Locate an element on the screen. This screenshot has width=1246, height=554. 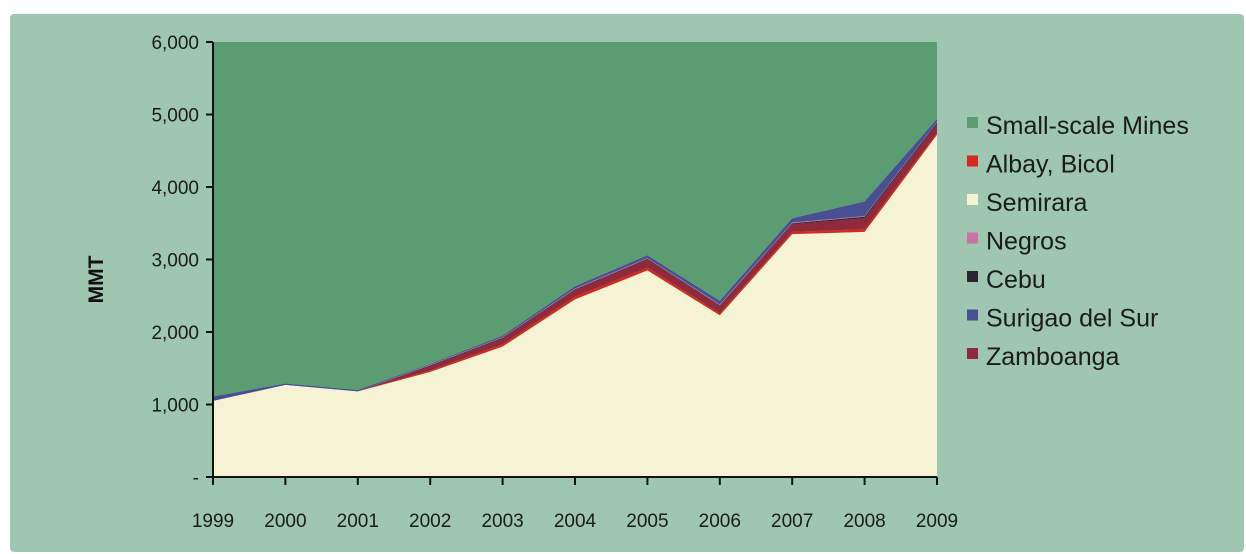
y-tick-label: 3,000 is located at coordinates (175, 261).